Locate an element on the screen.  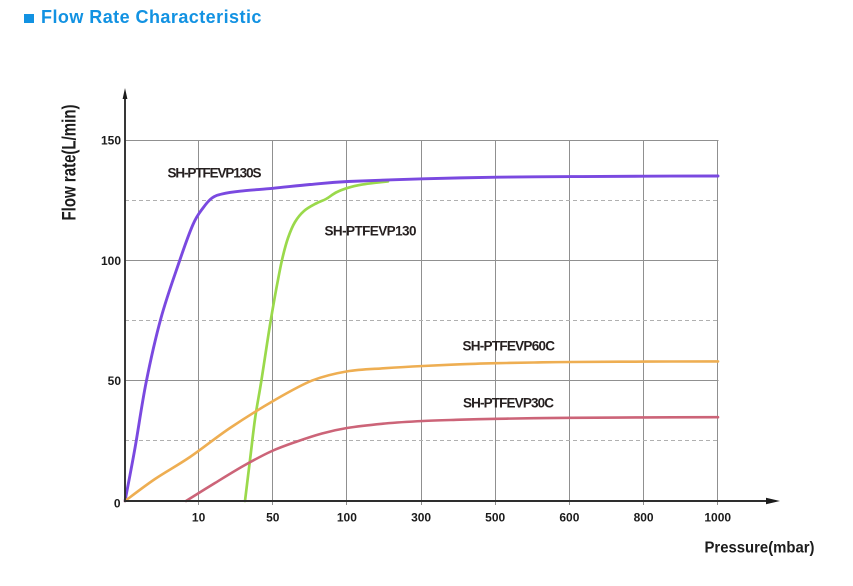
svg-text: 300 is located at coordinates (421, 518).